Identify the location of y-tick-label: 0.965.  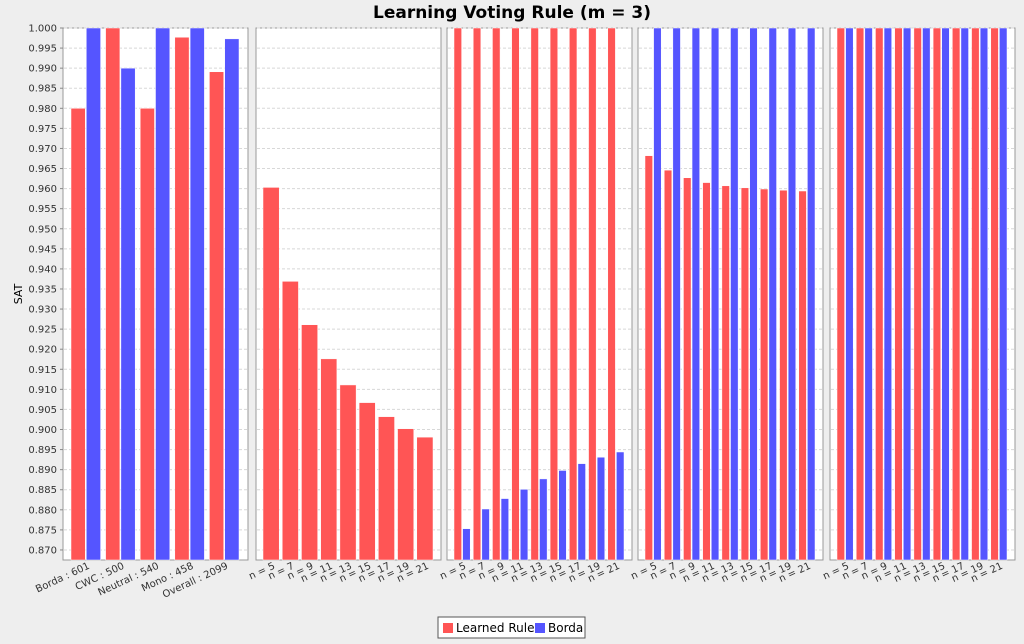
(42, 169).